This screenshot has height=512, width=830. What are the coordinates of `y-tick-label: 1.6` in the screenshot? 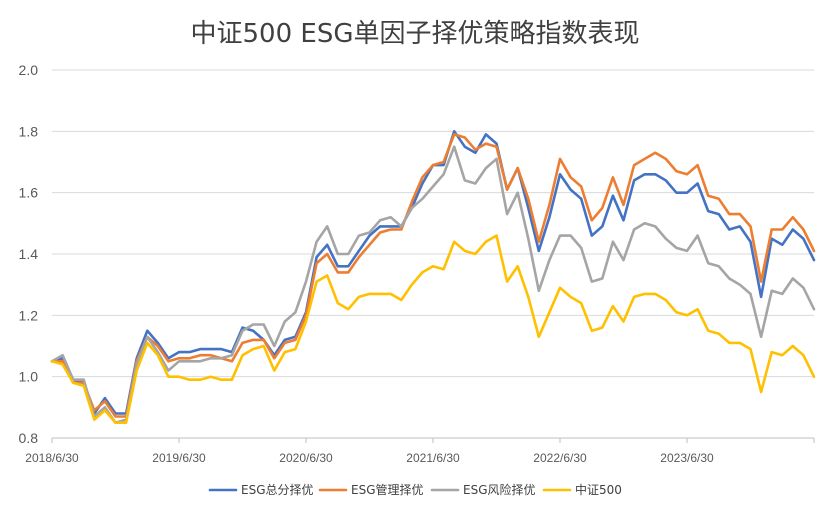 It's located at (29, 193).